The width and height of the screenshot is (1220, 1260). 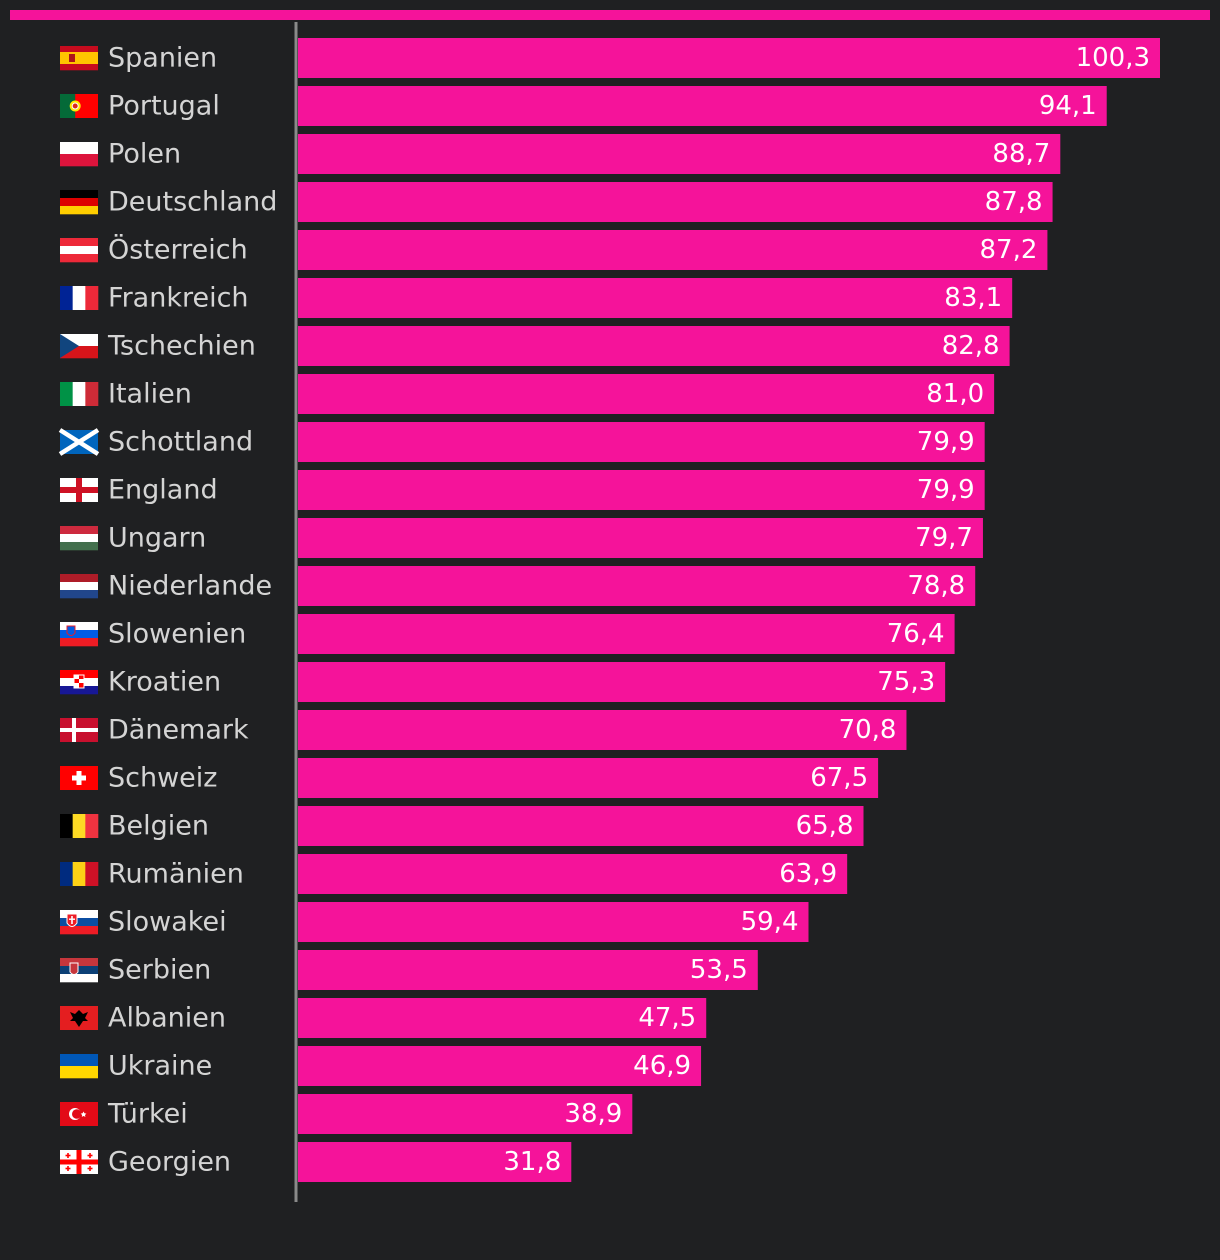 I want to click on chart-row: 79,9 Schottland, so click(x=521, y=442).